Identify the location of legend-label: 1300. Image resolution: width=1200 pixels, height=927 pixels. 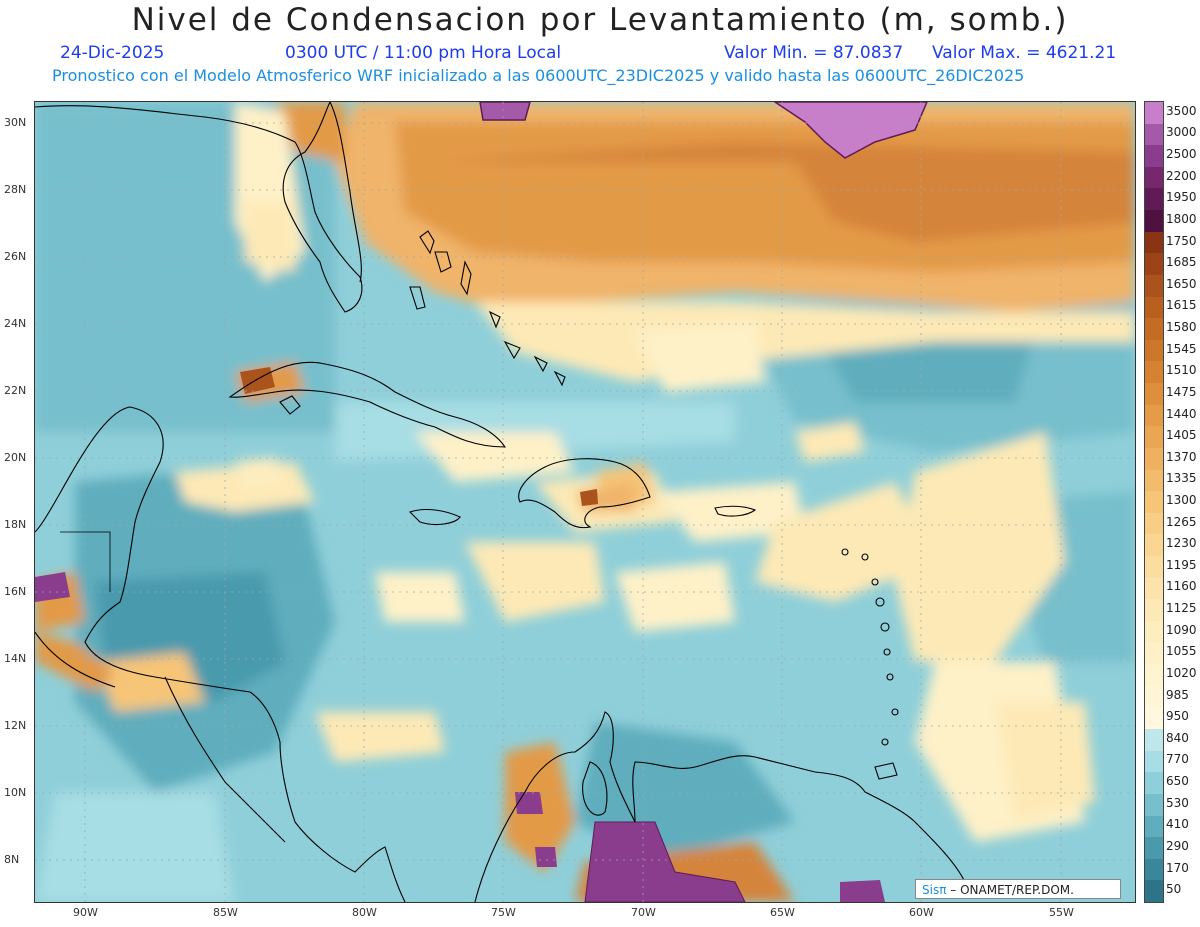
(1181, 500).